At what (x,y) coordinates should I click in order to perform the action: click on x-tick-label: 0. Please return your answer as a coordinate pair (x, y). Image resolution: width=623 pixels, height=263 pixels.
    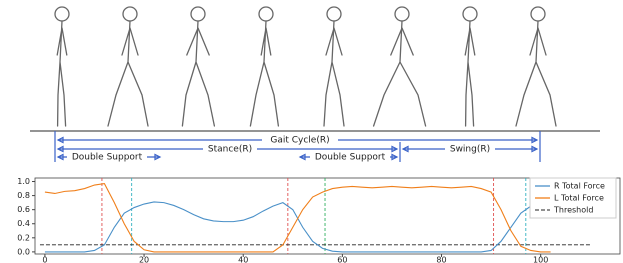
    Looking at the image, I should click on (44, 259).